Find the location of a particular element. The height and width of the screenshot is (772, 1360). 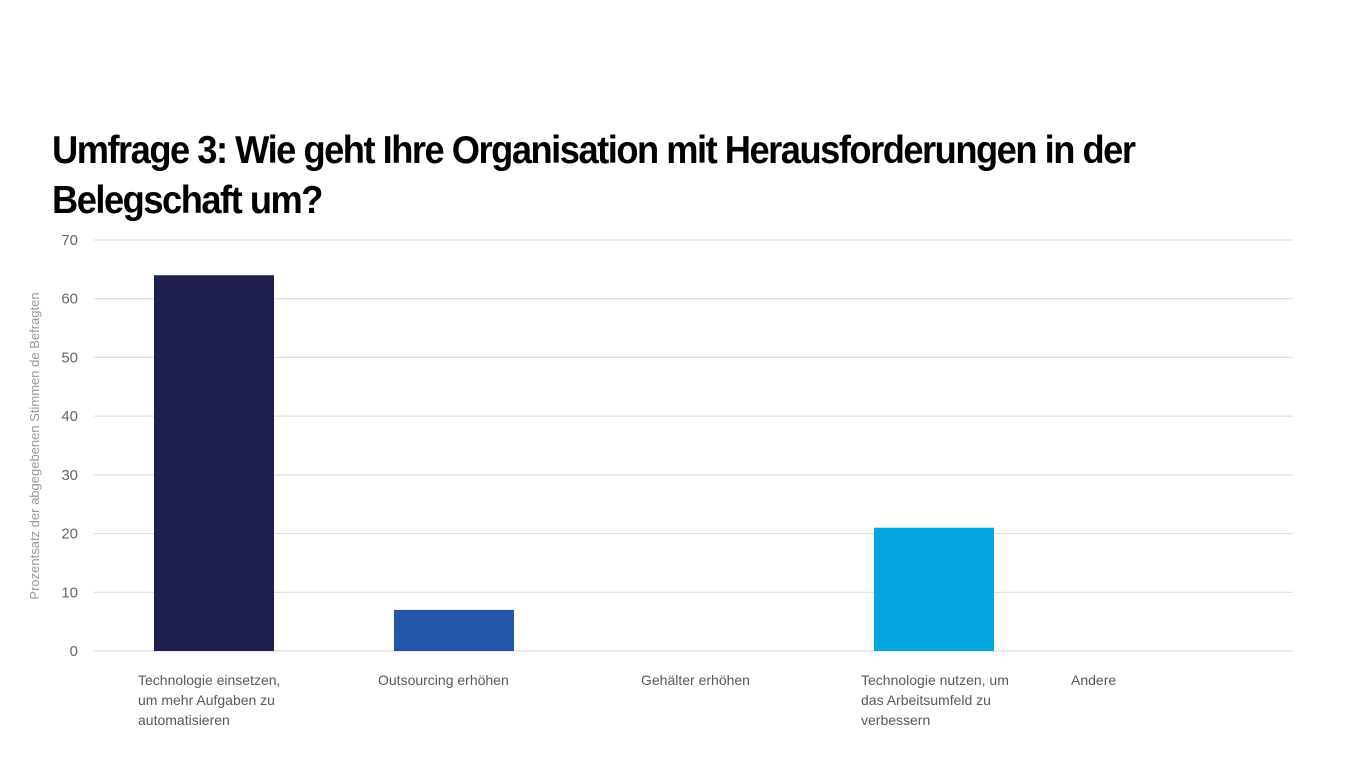

x-category-label-line: Outsourcing erhöhen is located at coordinates (443, 680).